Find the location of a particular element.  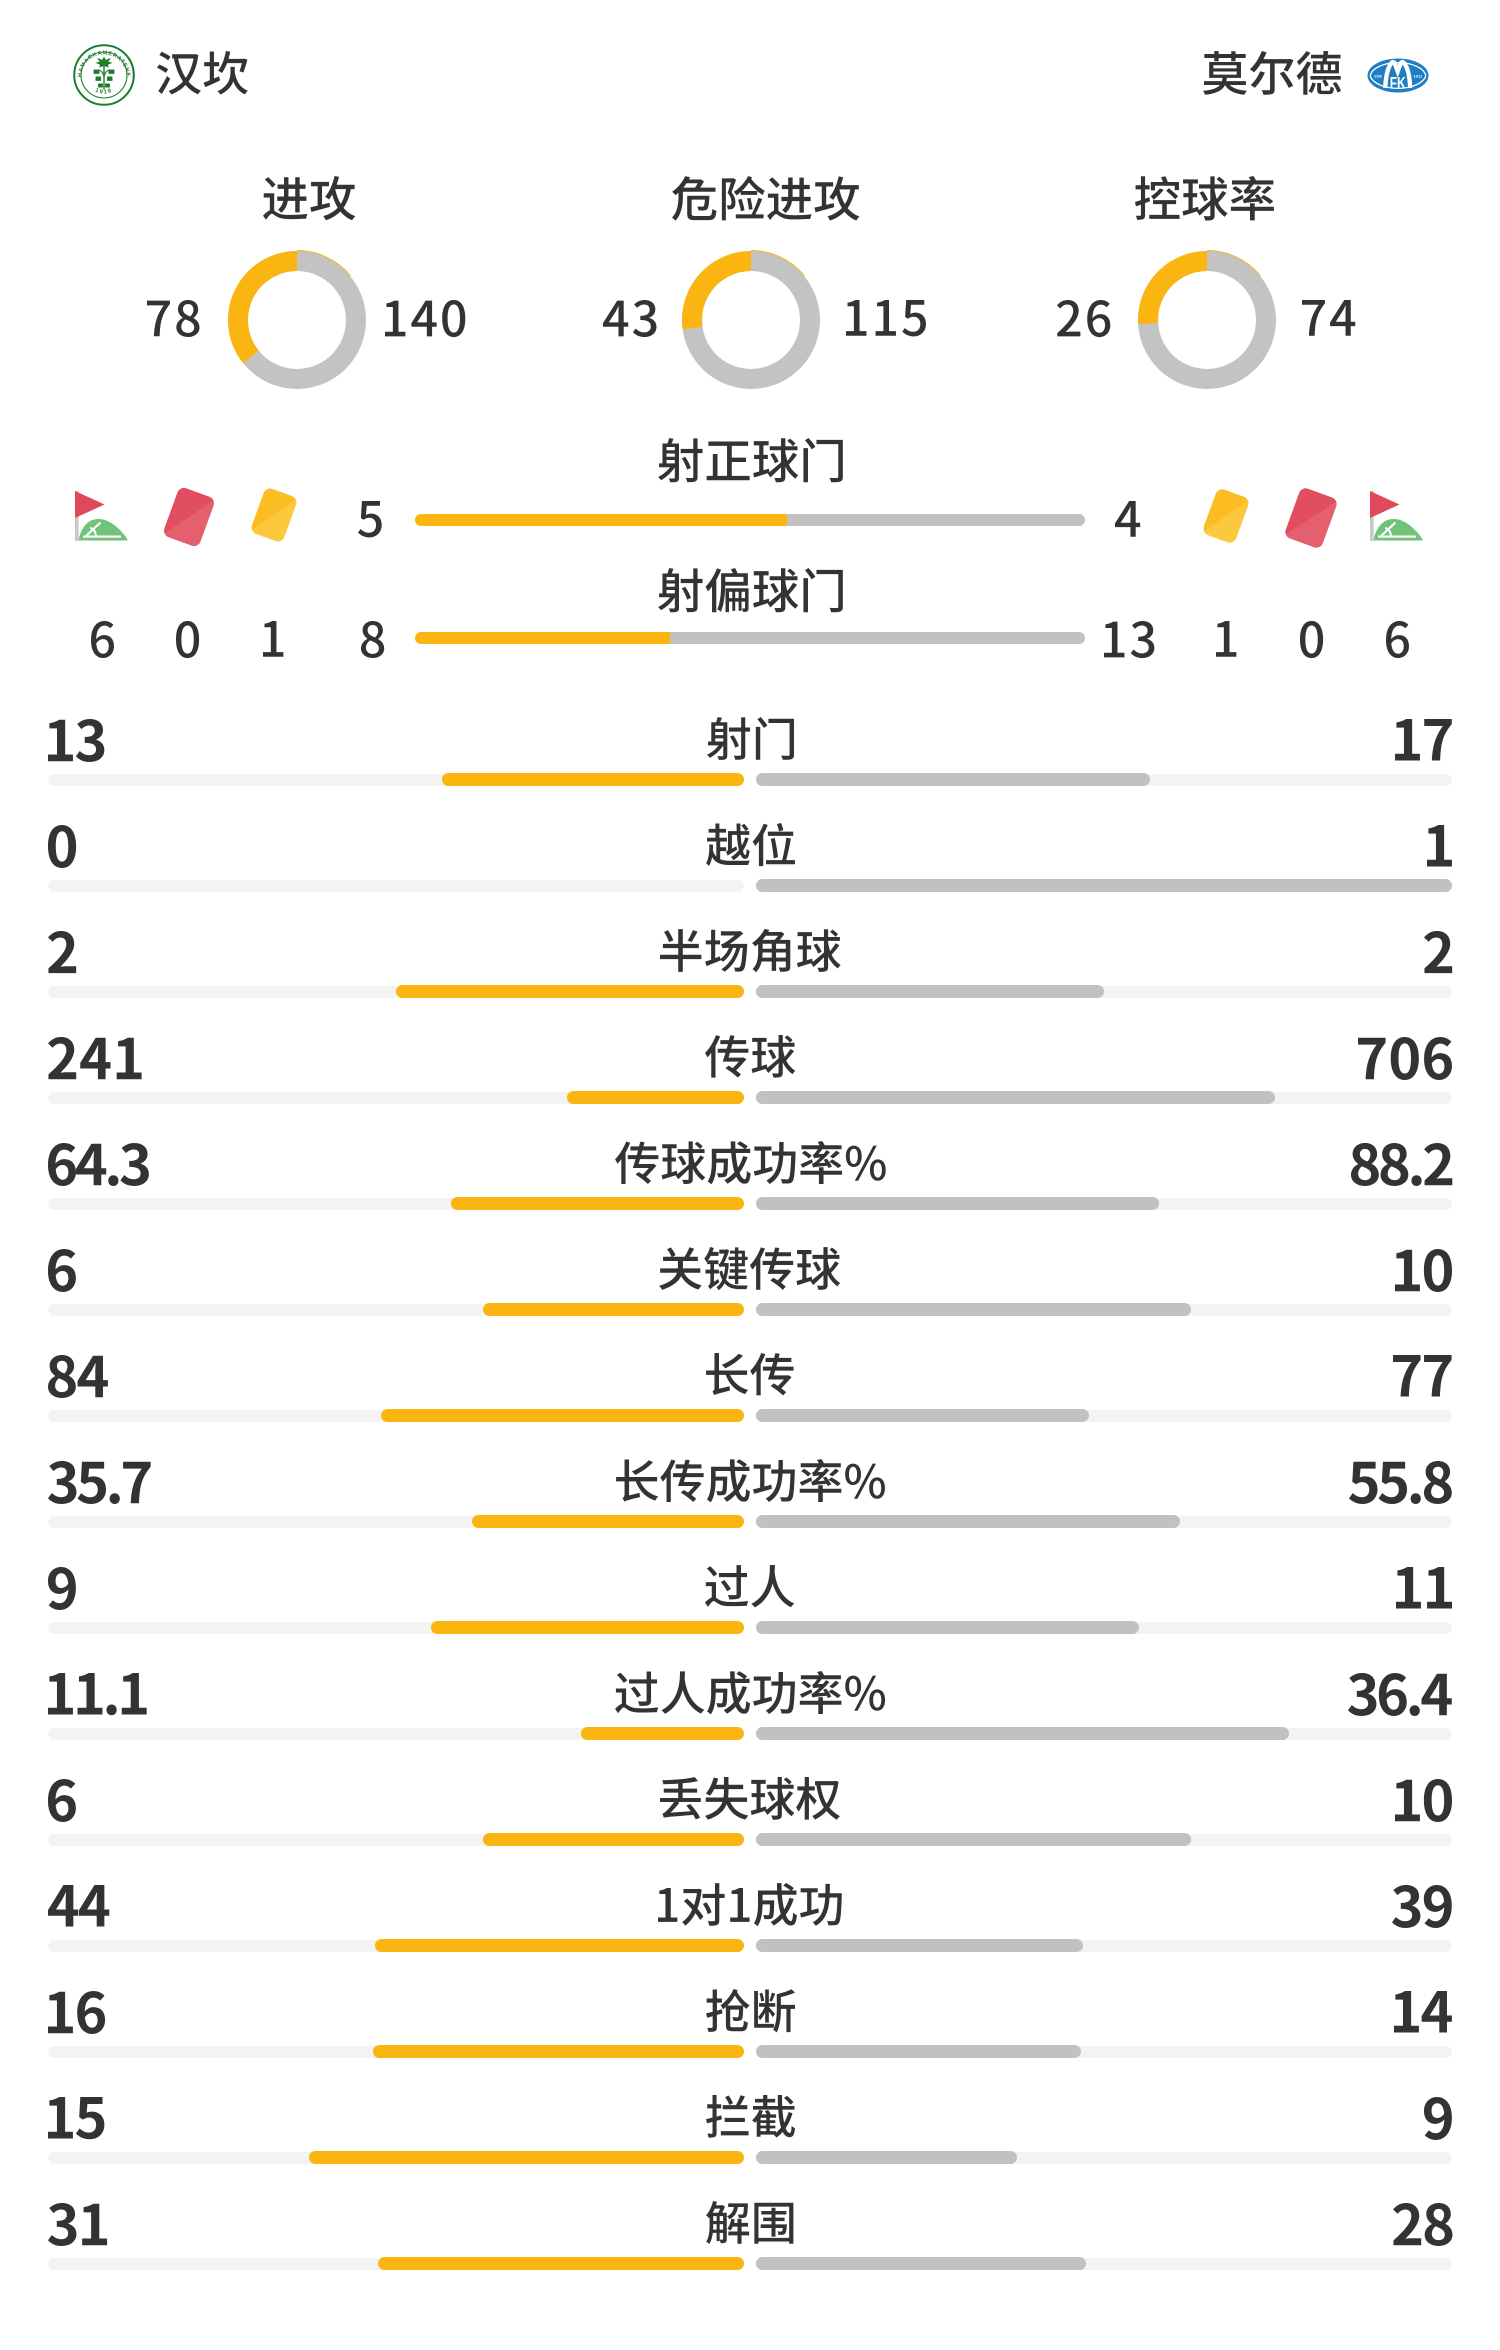

svg-text: FK is located at coordinates (1398, 84).